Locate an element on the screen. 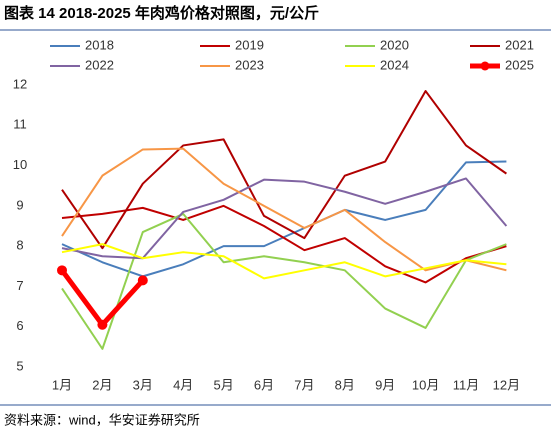 This screenshot has height=443, width=551. y-tick-label: 9 is located at coordinates (19, 204).